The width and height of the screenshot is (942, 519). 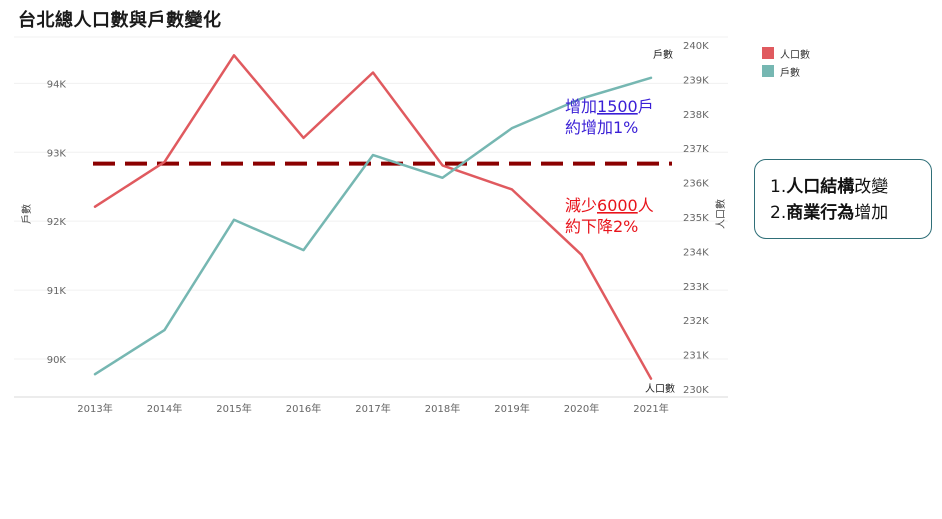 I want to click on right-tick-label: 234K, so click(x=696, y=252).